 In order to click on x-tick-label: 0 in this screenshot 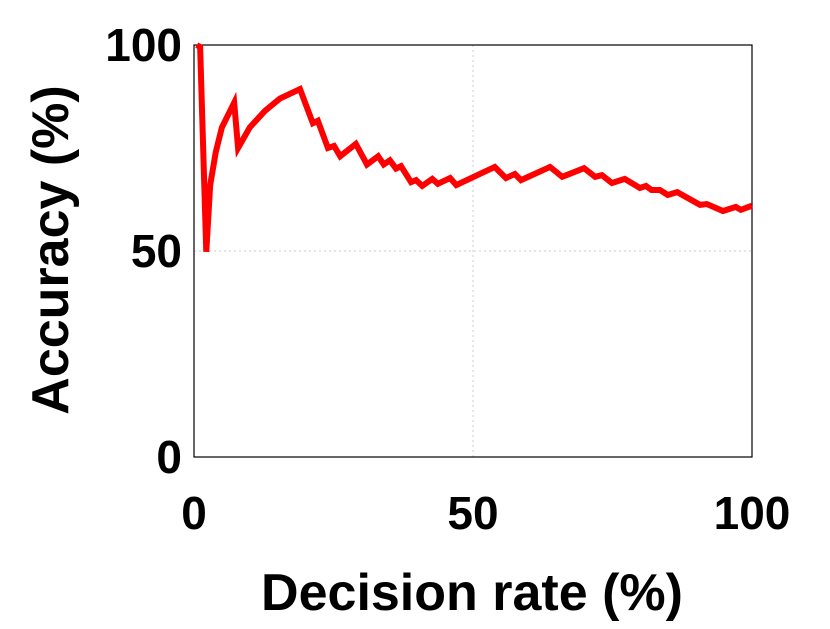, I will do `click(194, 513)`.